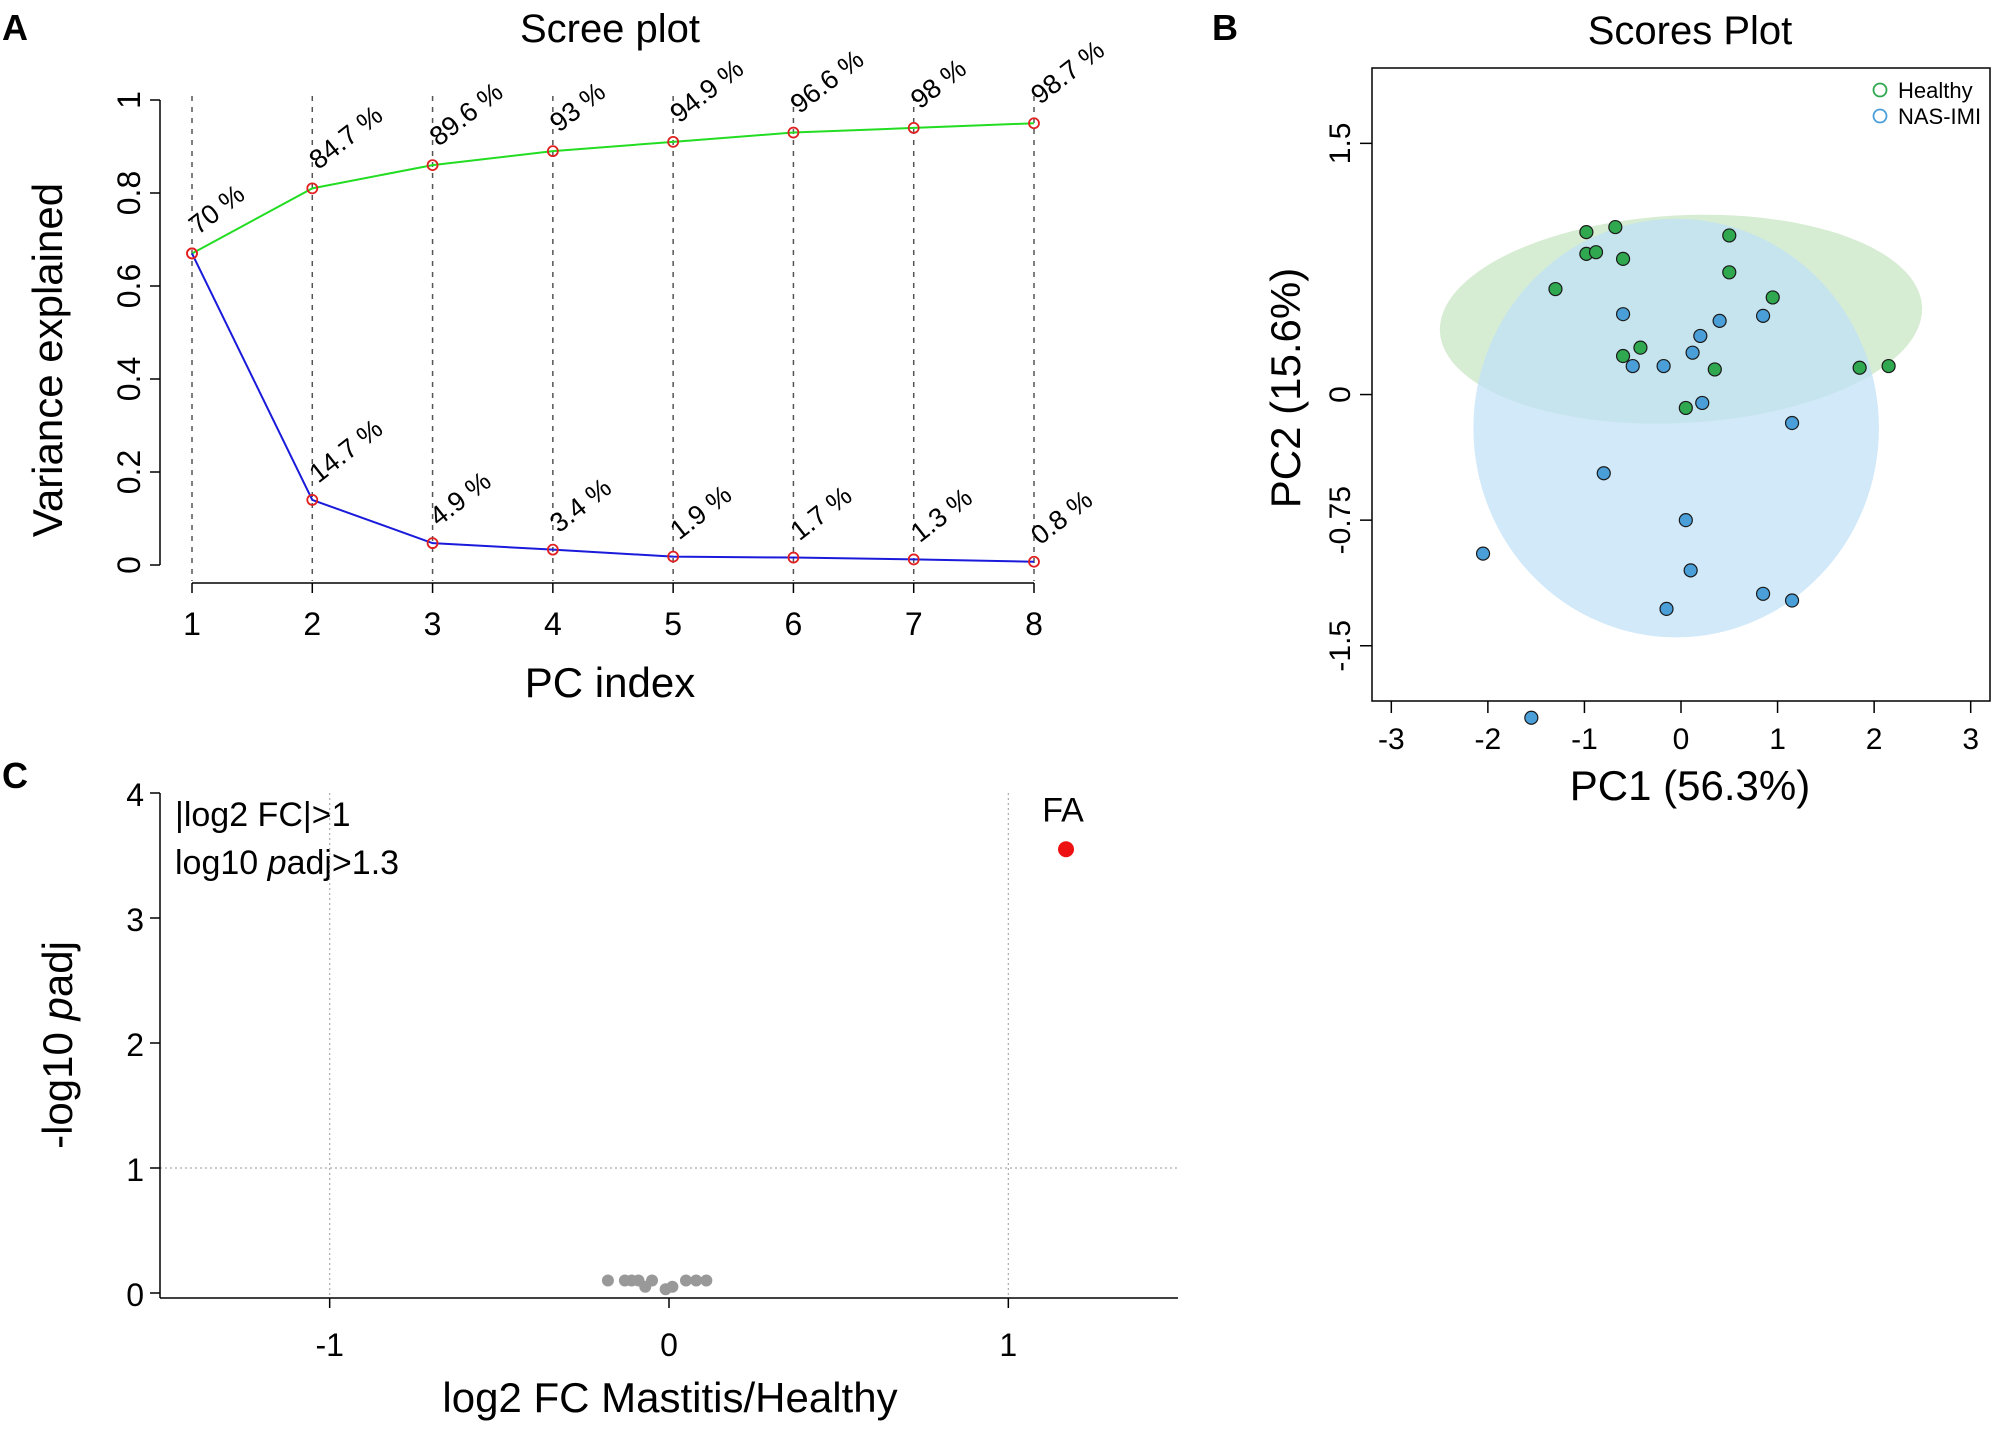 The height and width of the screenshot is (1430, 2009). I want to click on panel-label-a: A, so click(15, 27).